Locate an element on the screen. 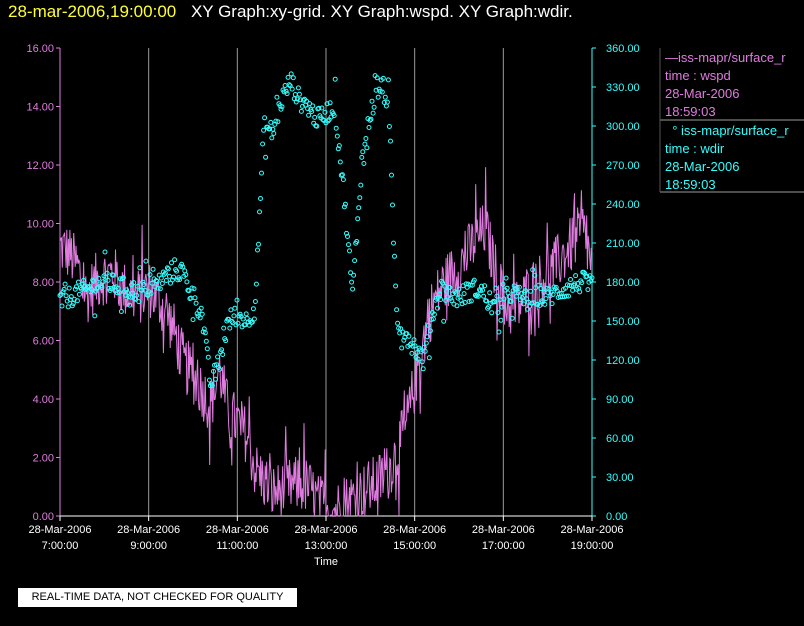 The width and height of the screenshot is (804, 626). left-tick-label: 2.00 is located at coordinates (43, 459).